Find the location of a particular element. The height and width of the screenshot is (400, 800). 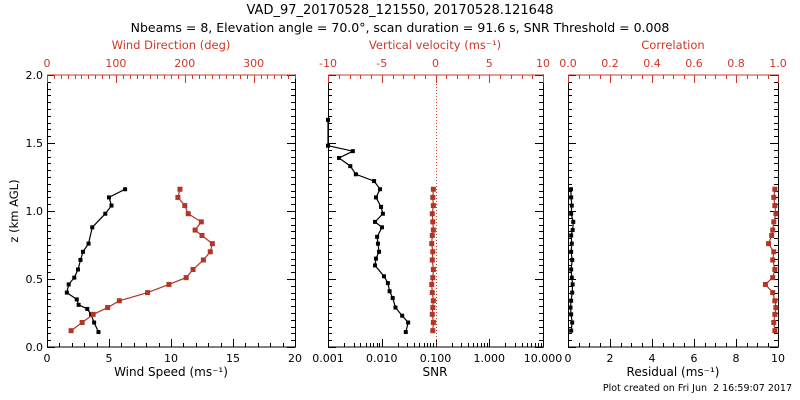

svg-text: 0.2 is located at coordinates (610, 63).